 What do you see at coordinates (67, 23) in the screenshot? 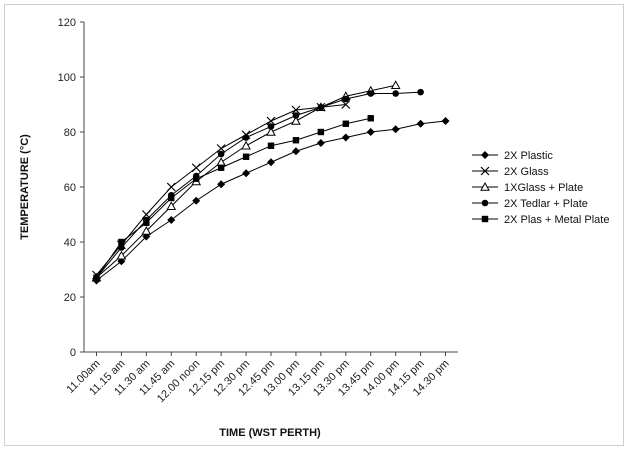
I see `y-tick-label: 120` at bounding box center [67, 23].